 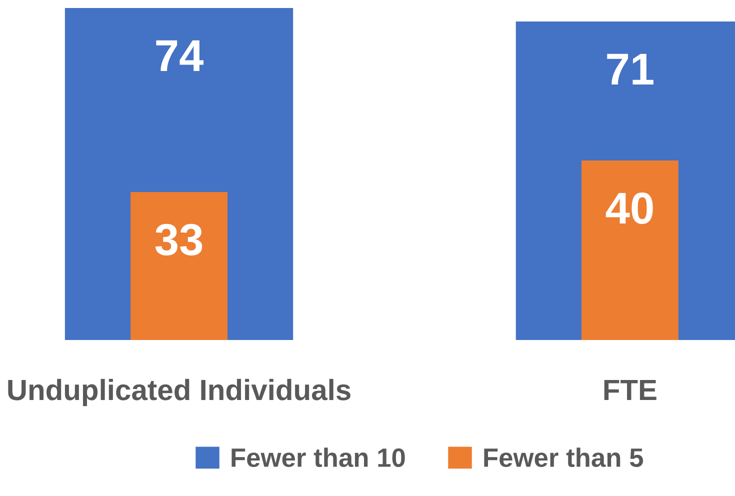 What do you see at coordinates (629, 208) in the screenshot?
I see `data-label: 40` at bounding box center [629, 208].